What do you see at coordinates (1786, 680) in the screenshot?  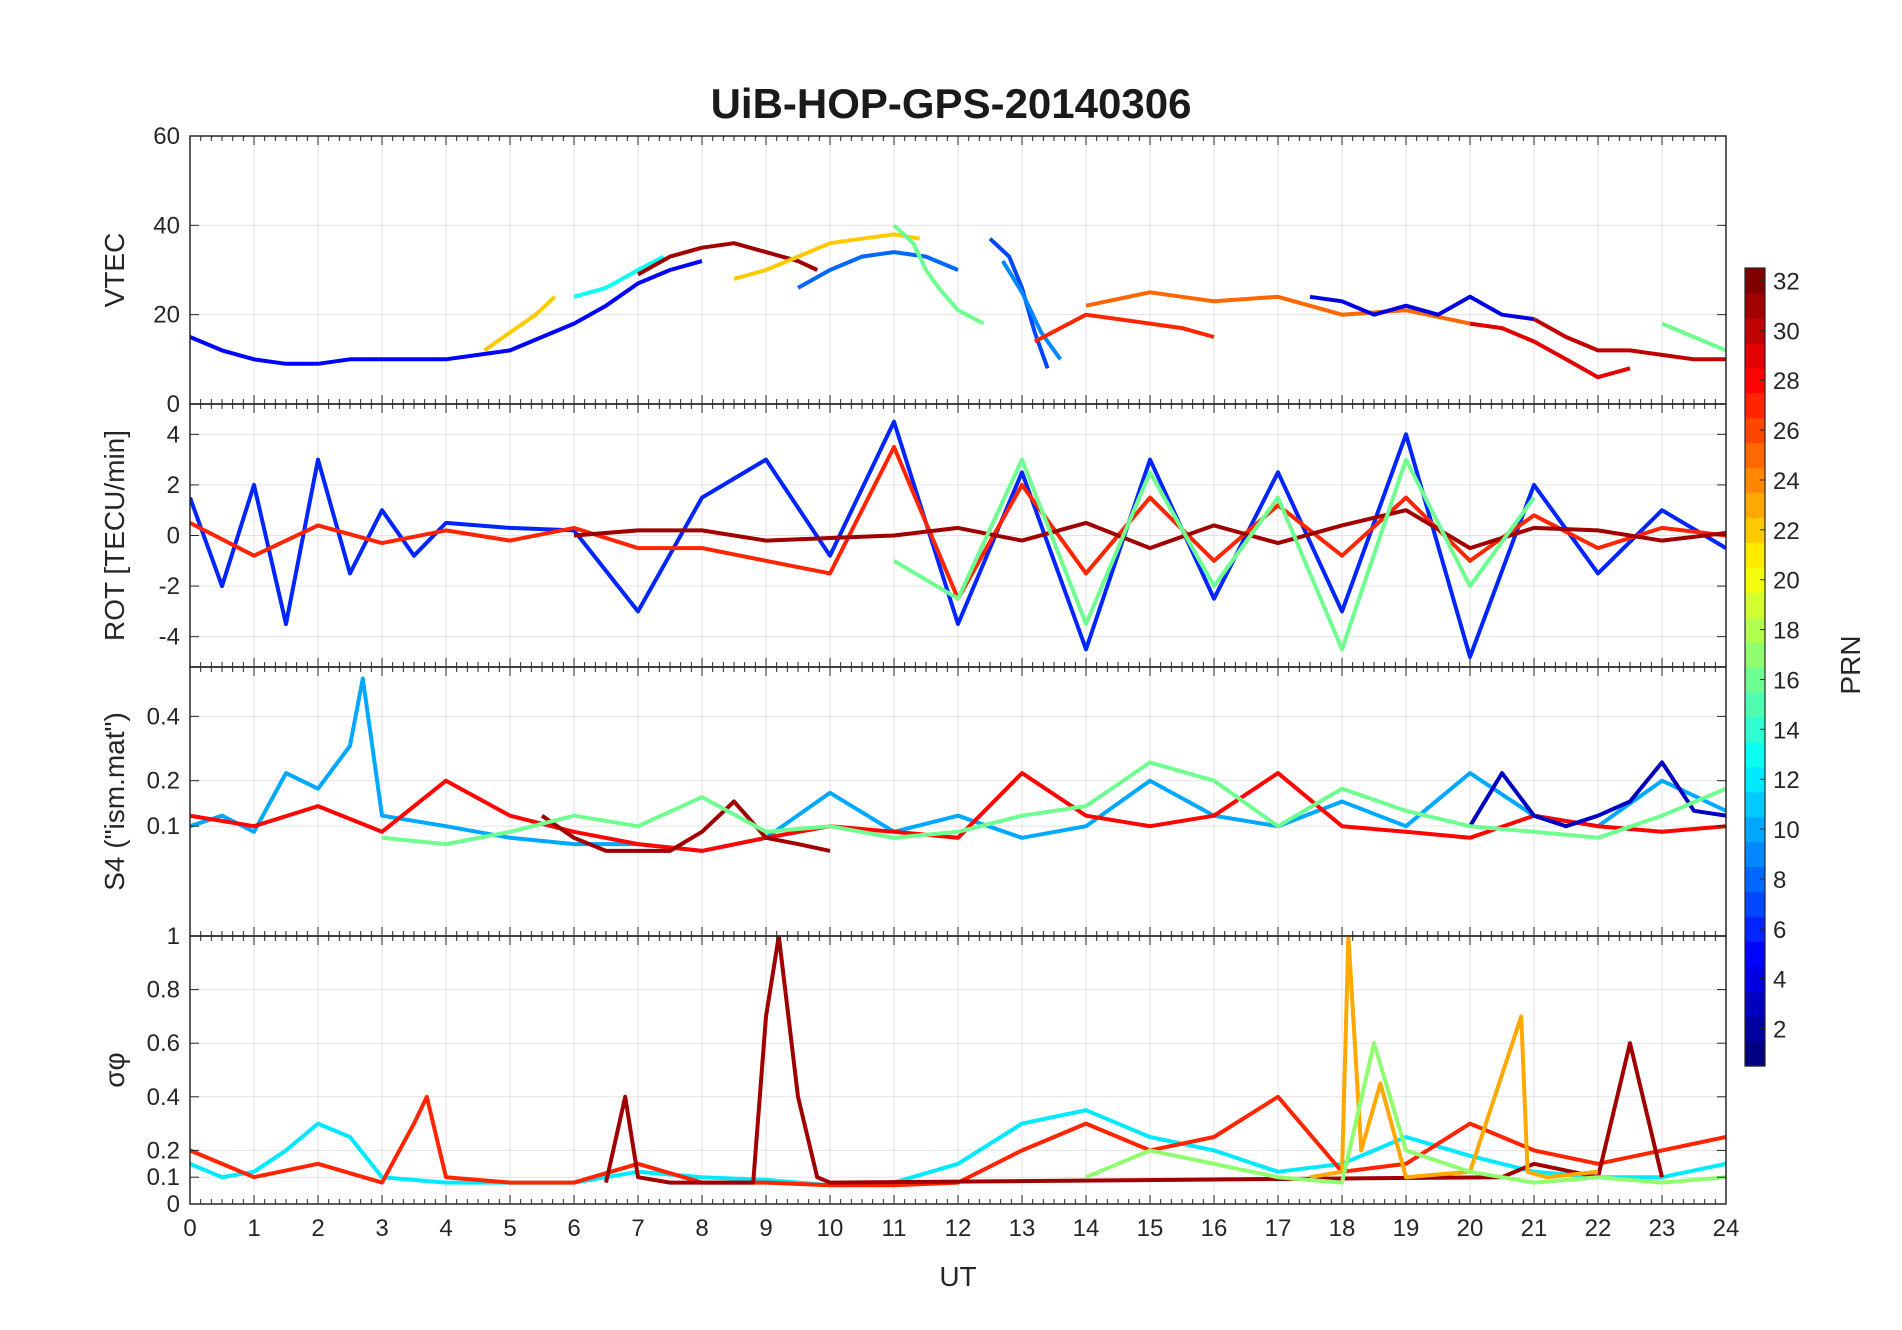 I see `colorbar-tick-label: 16` at bounding box center [1786, 680].